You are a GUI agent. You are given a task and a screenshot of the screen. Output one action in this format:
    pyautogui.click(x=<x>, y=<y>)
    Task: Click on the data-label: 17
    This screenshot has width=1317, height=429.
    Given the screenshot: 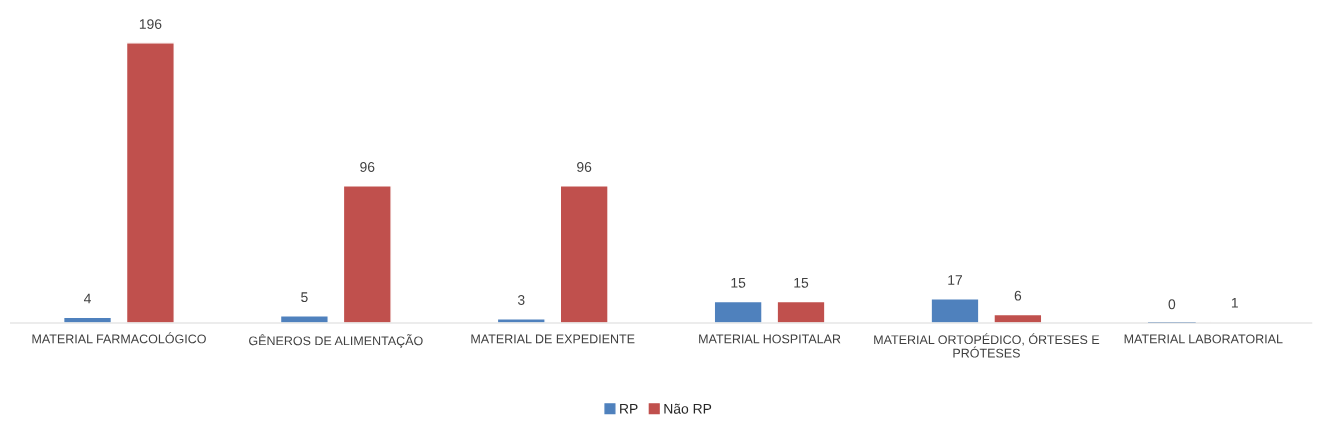 What is the action you would take?
    pyautogui.click(x=955, y=280)
    